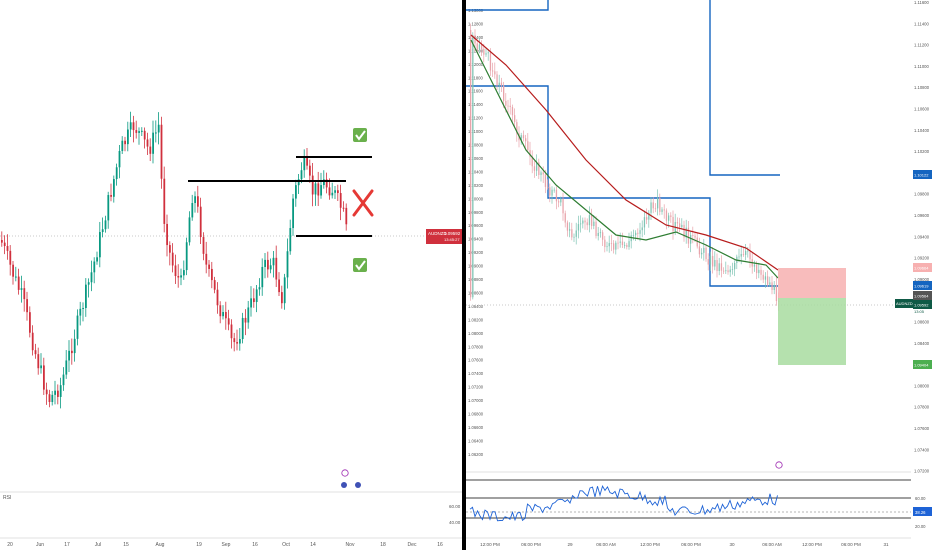 The width and height of the screenshot is (932, 550). What do you see at coordinates (476, 346) in the screenshot?
I see `price-axis-label-left: 1.07800` at bounding box center [476, 346].